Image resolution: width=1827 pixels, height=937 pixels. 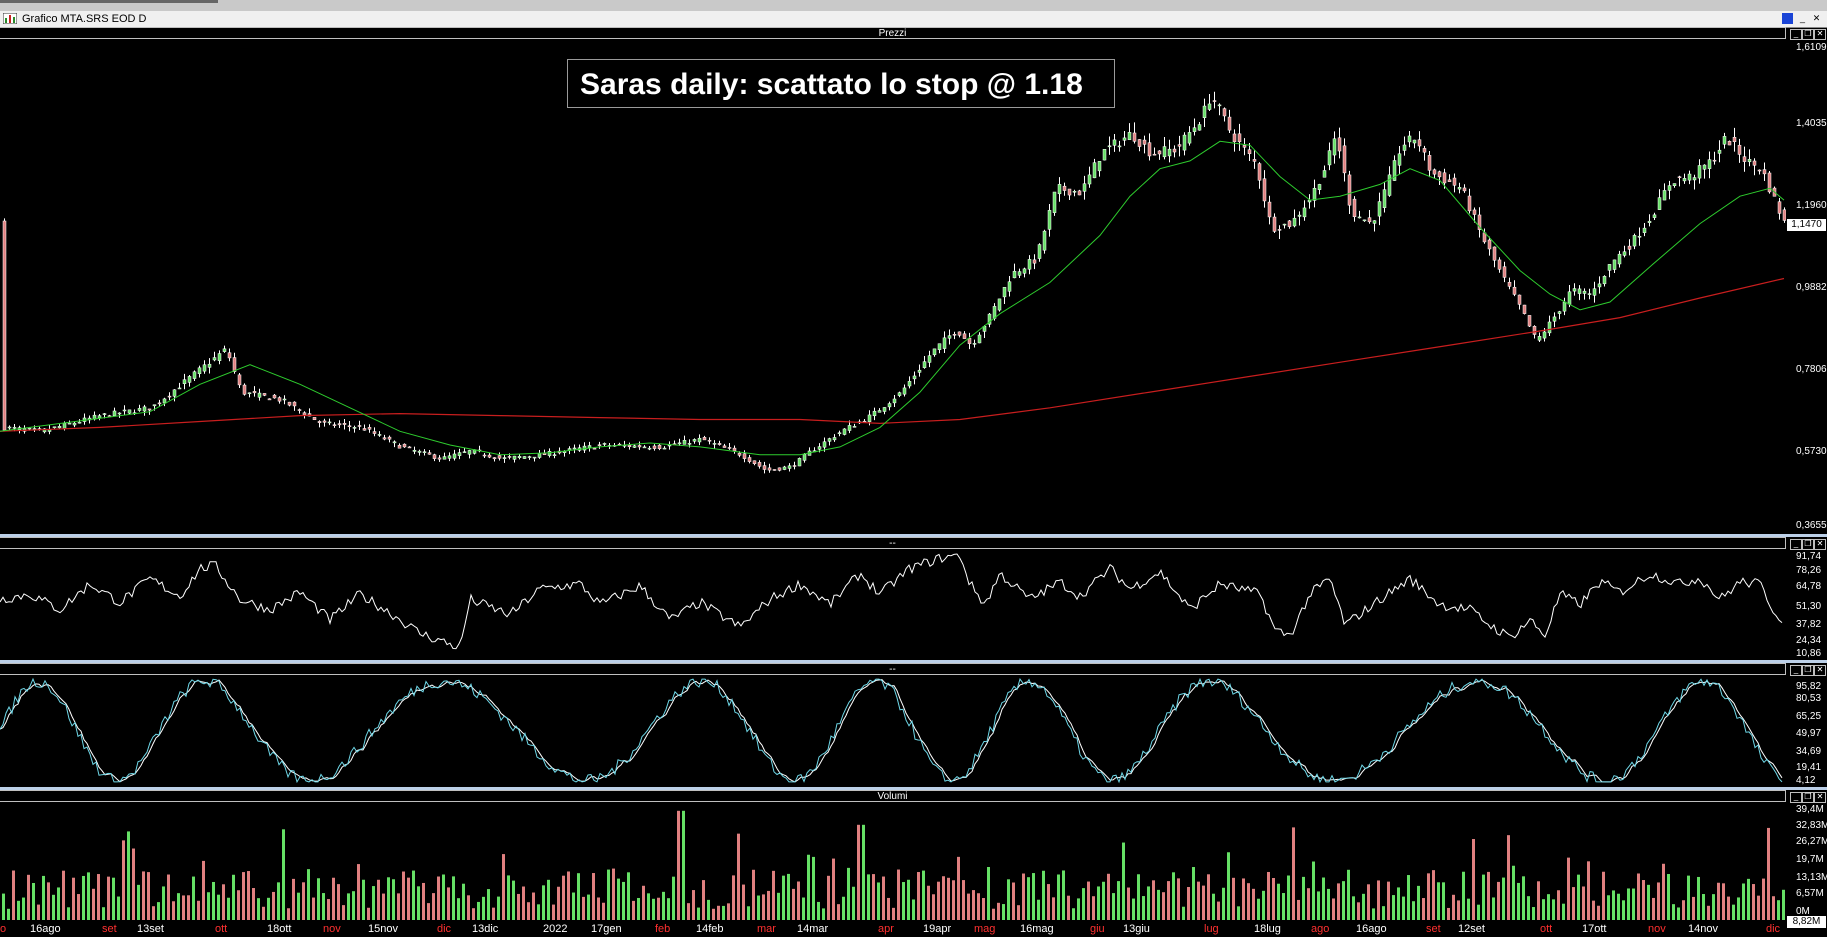 I want to click on stoch-axis-tick: 80,53, so click(x=1809, y=698).